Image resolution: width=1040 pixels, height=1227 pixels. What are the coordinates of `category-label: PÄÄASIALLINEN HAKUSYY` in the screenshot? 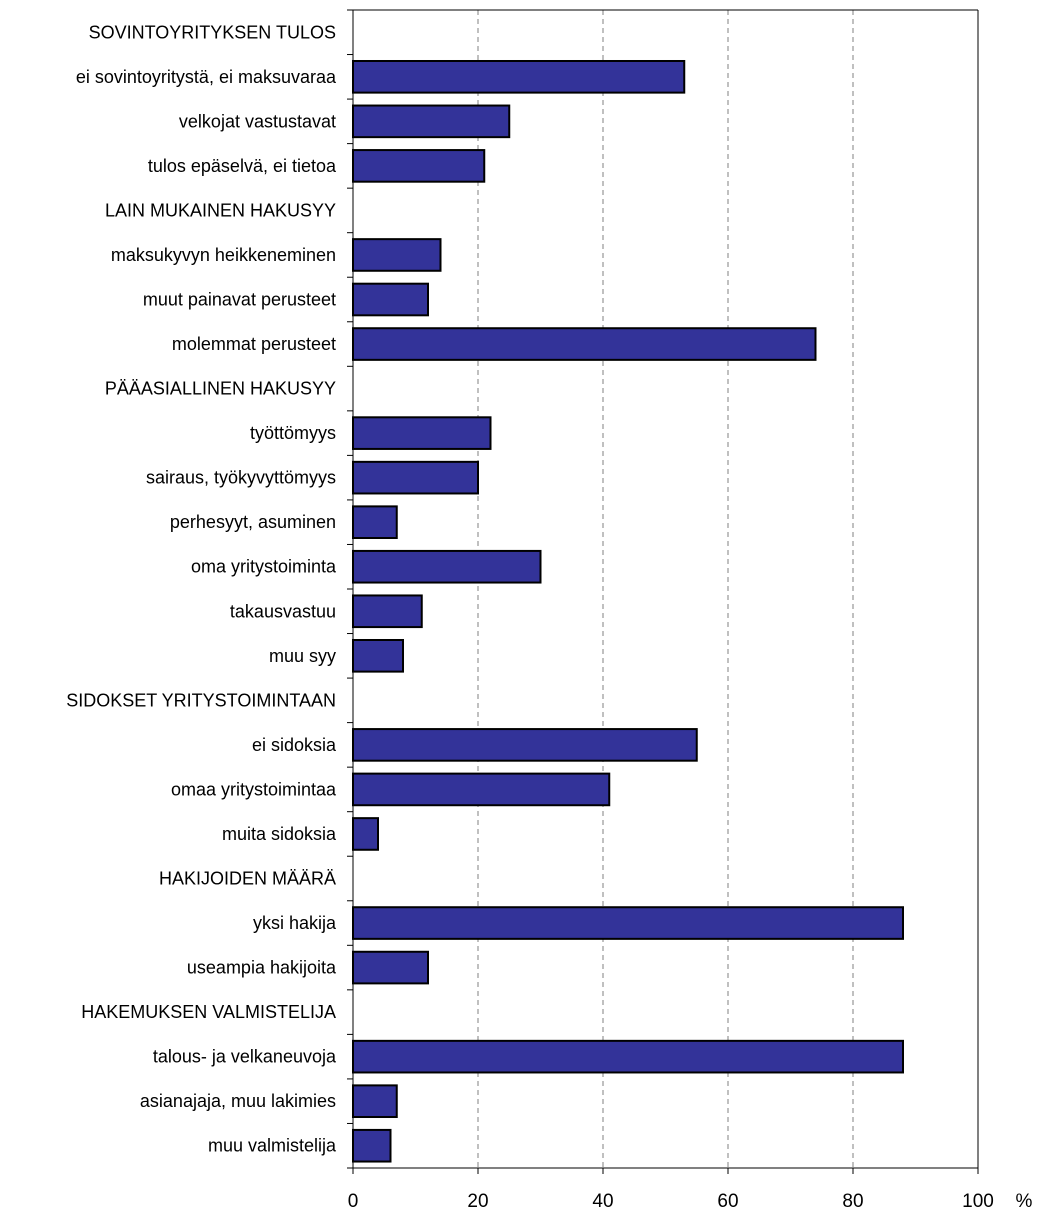 It's located at (220, 389).